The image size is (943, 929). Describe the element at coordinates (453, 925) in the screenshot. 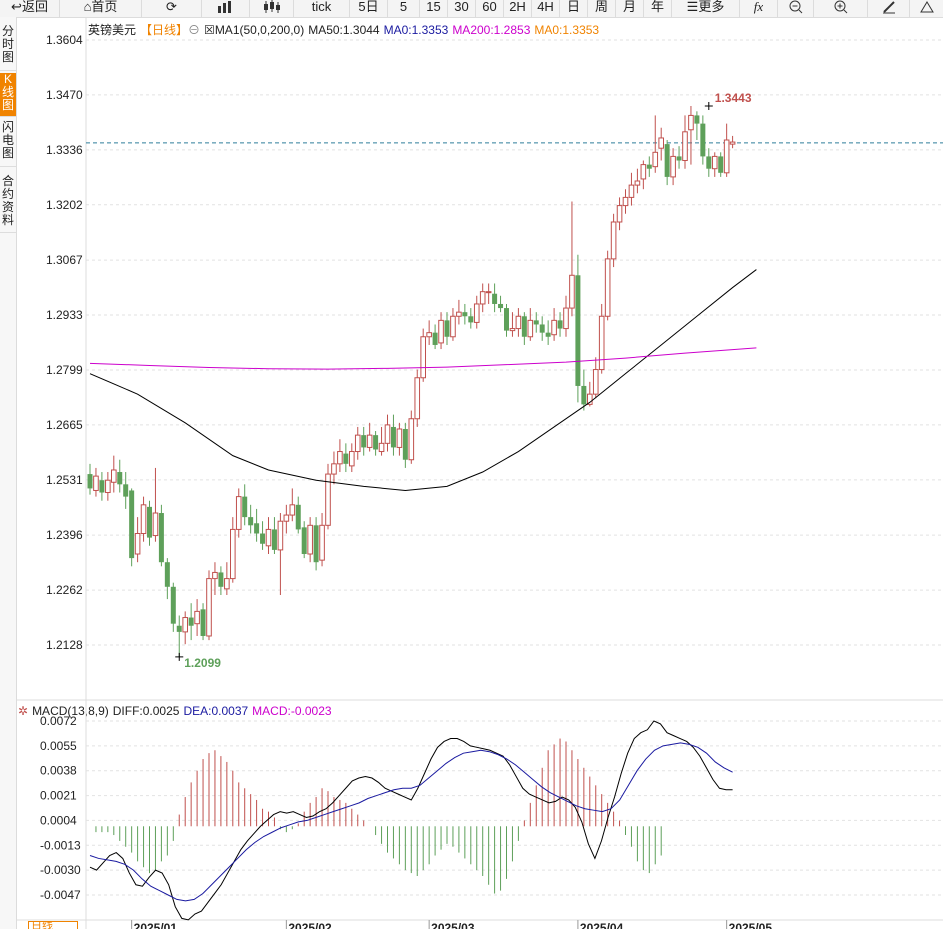

I see `date-tick-label: 2025/03` at that location.